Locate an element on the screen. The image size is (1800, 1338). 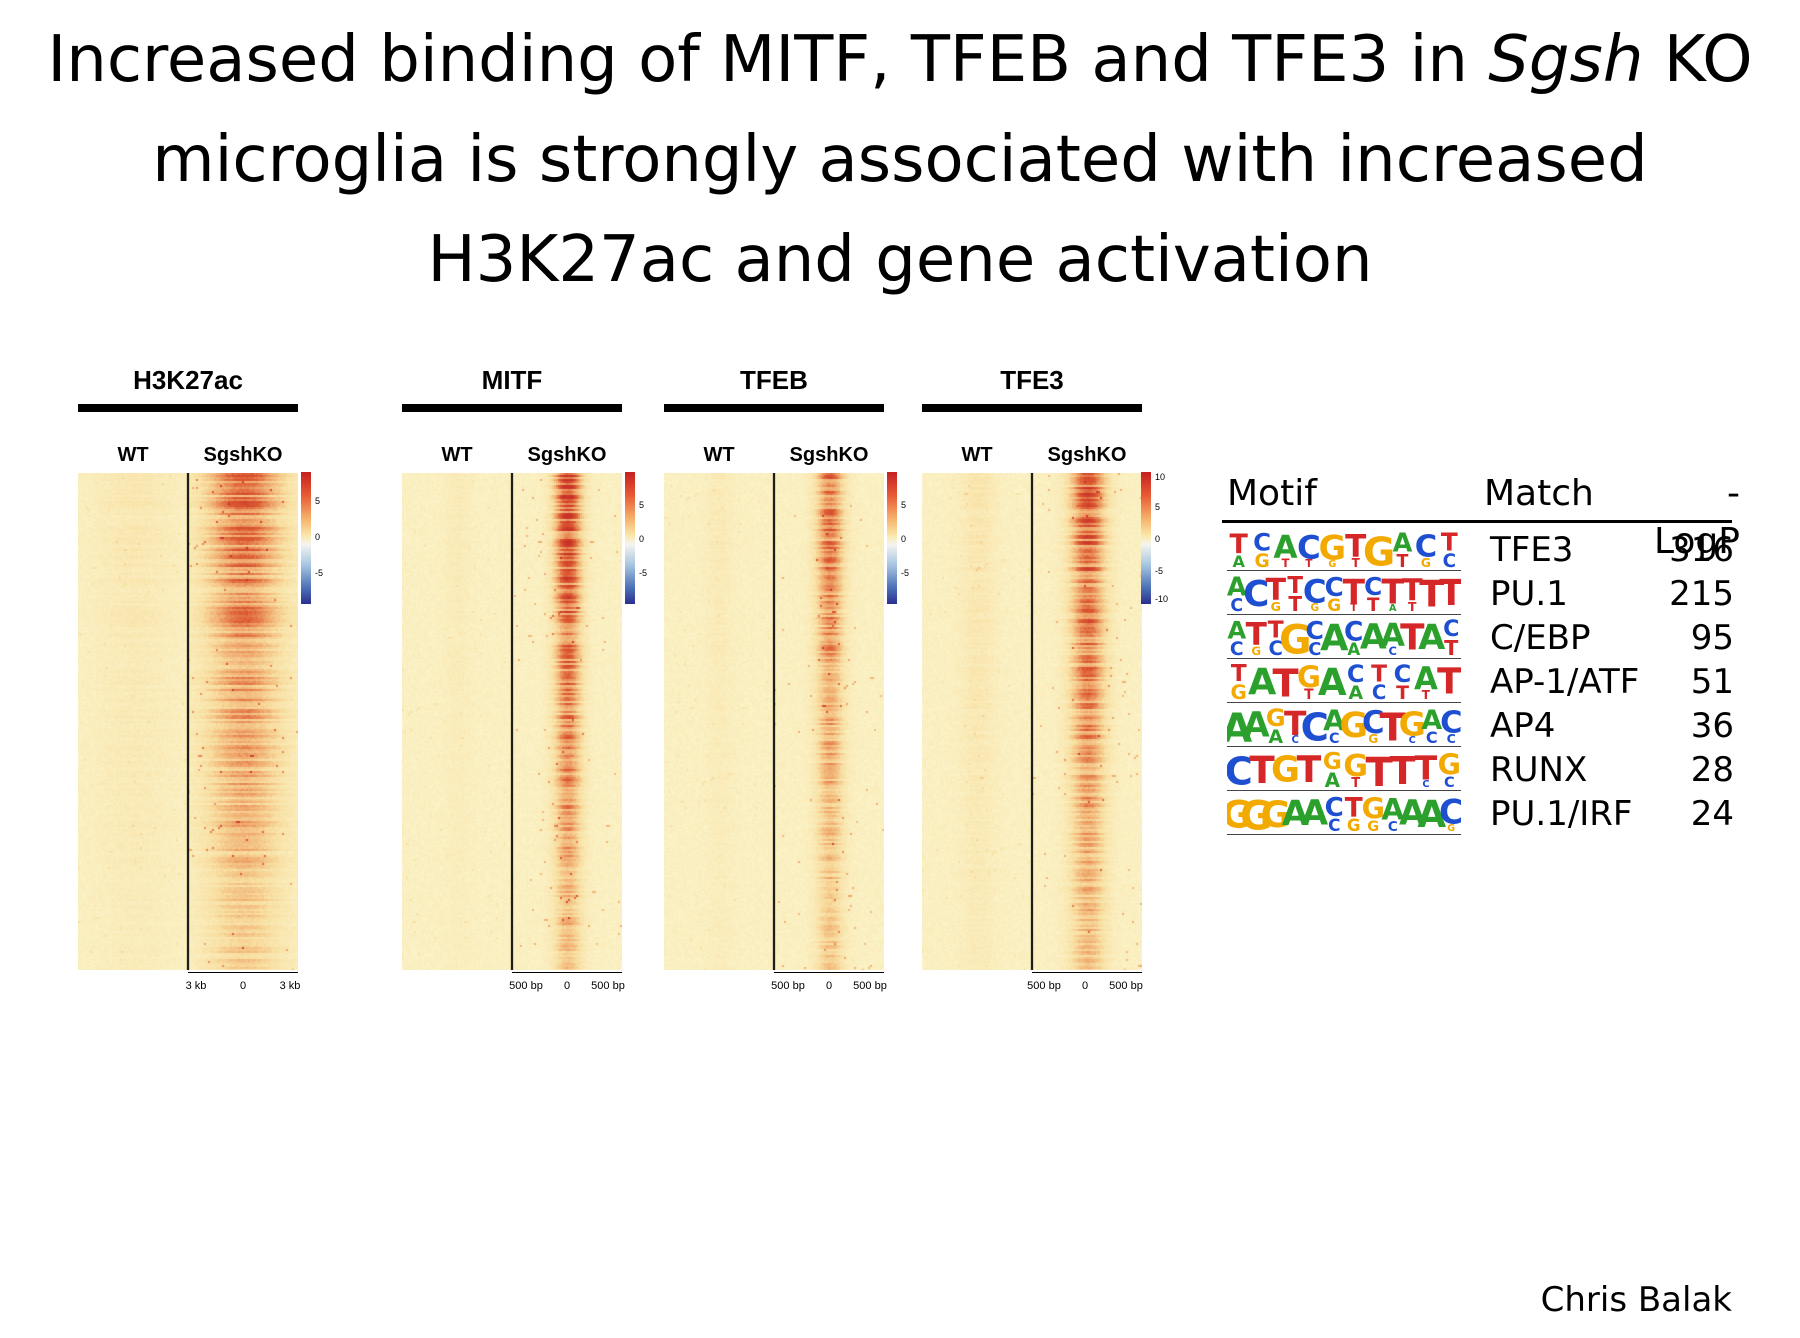
title-gene-italic: Sgsh is located at coordinates (1566, 60).